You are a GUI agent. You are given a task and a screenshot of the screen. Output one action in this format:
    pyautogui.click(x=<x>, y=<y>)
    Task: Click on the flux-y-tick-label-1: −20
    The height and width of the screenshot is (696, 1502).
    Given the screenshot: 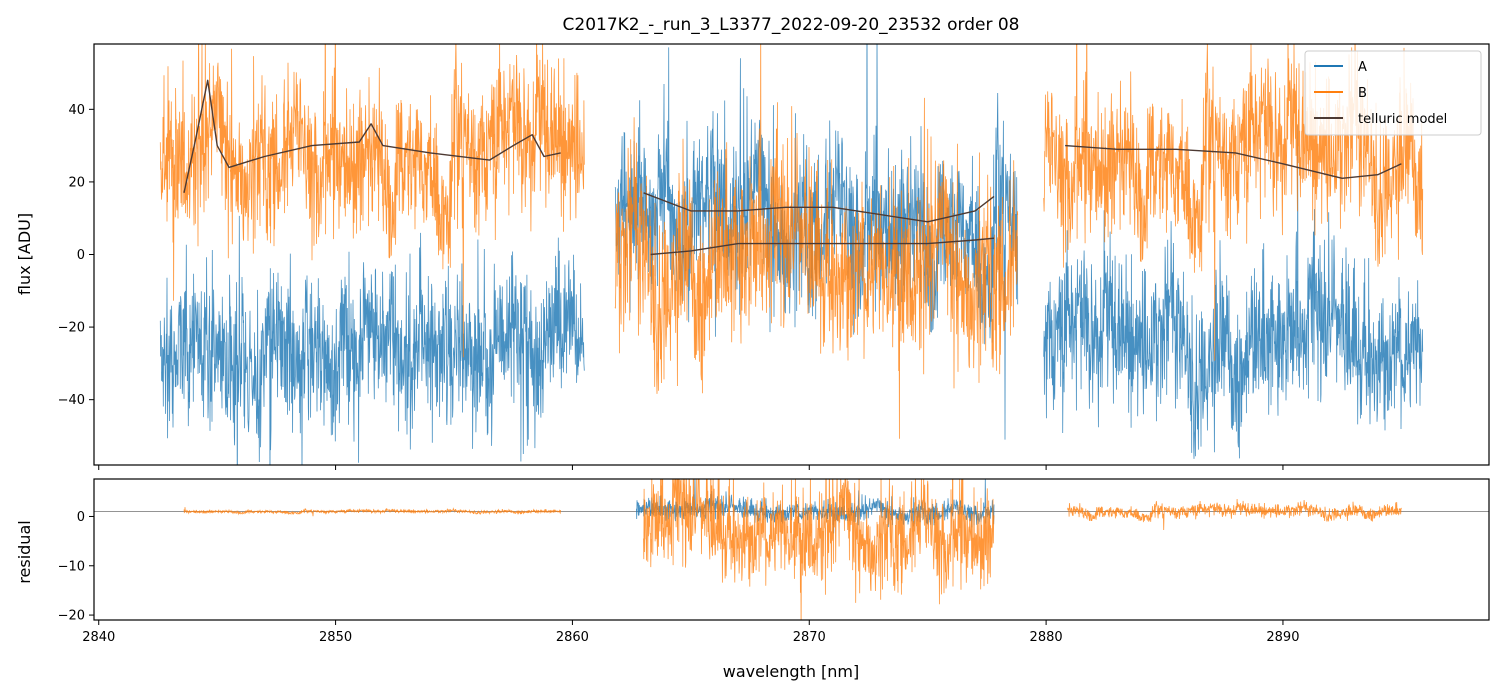 What is the action you would take?
    pyautogui.click(x=71, y=328)
    